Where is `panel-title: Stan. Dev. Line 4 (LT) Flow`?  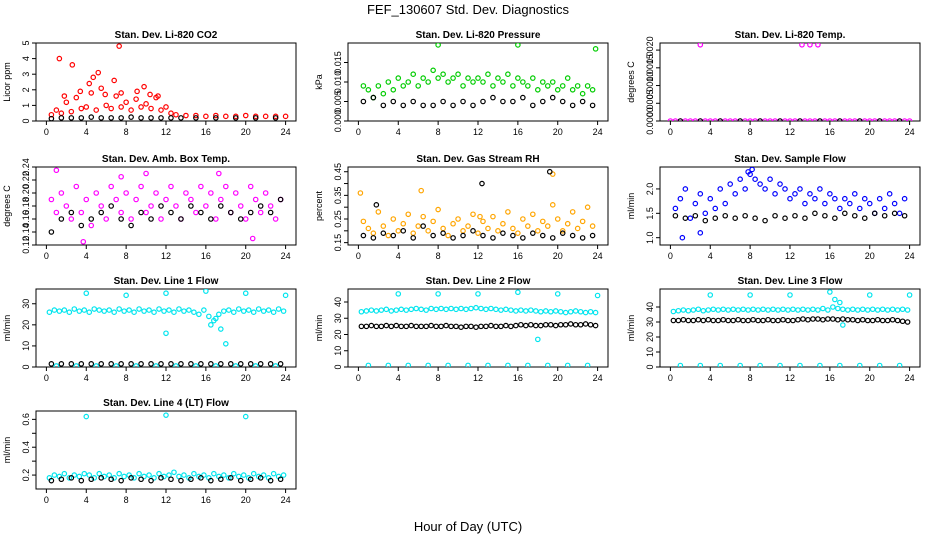
panel-title: Stan. Dev. Line 4 (LT) Flow is located at coordinates (166, 403).